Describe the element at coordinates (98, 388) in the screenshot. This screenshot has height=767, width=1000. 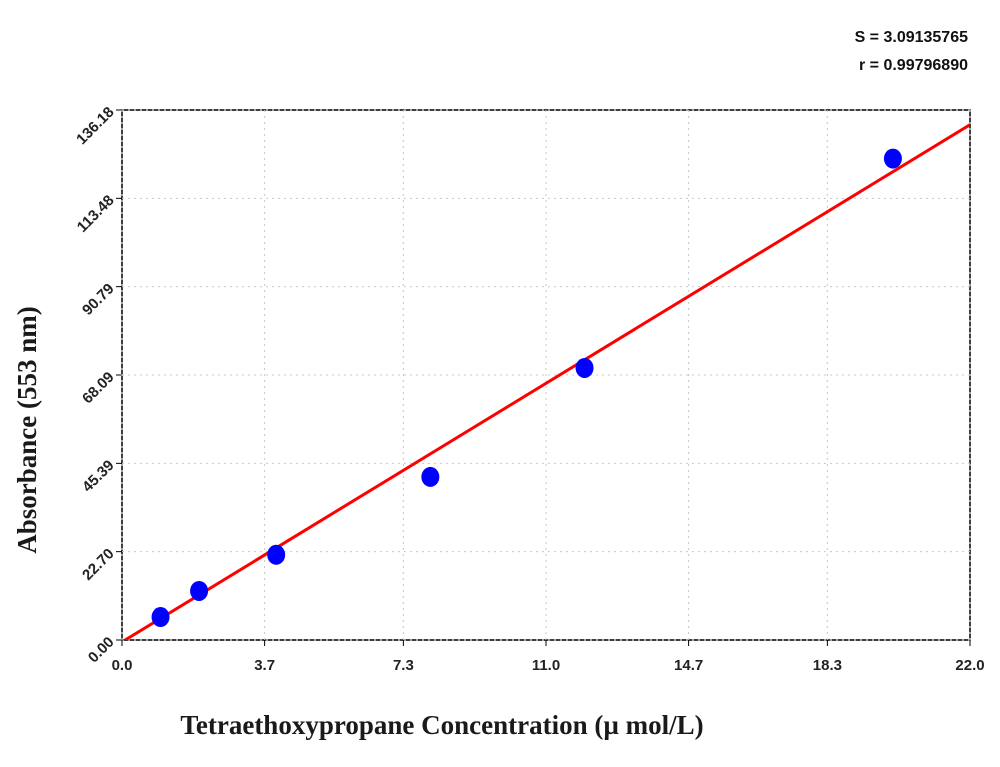
I see `y-tick-label: 68.09` at that location.